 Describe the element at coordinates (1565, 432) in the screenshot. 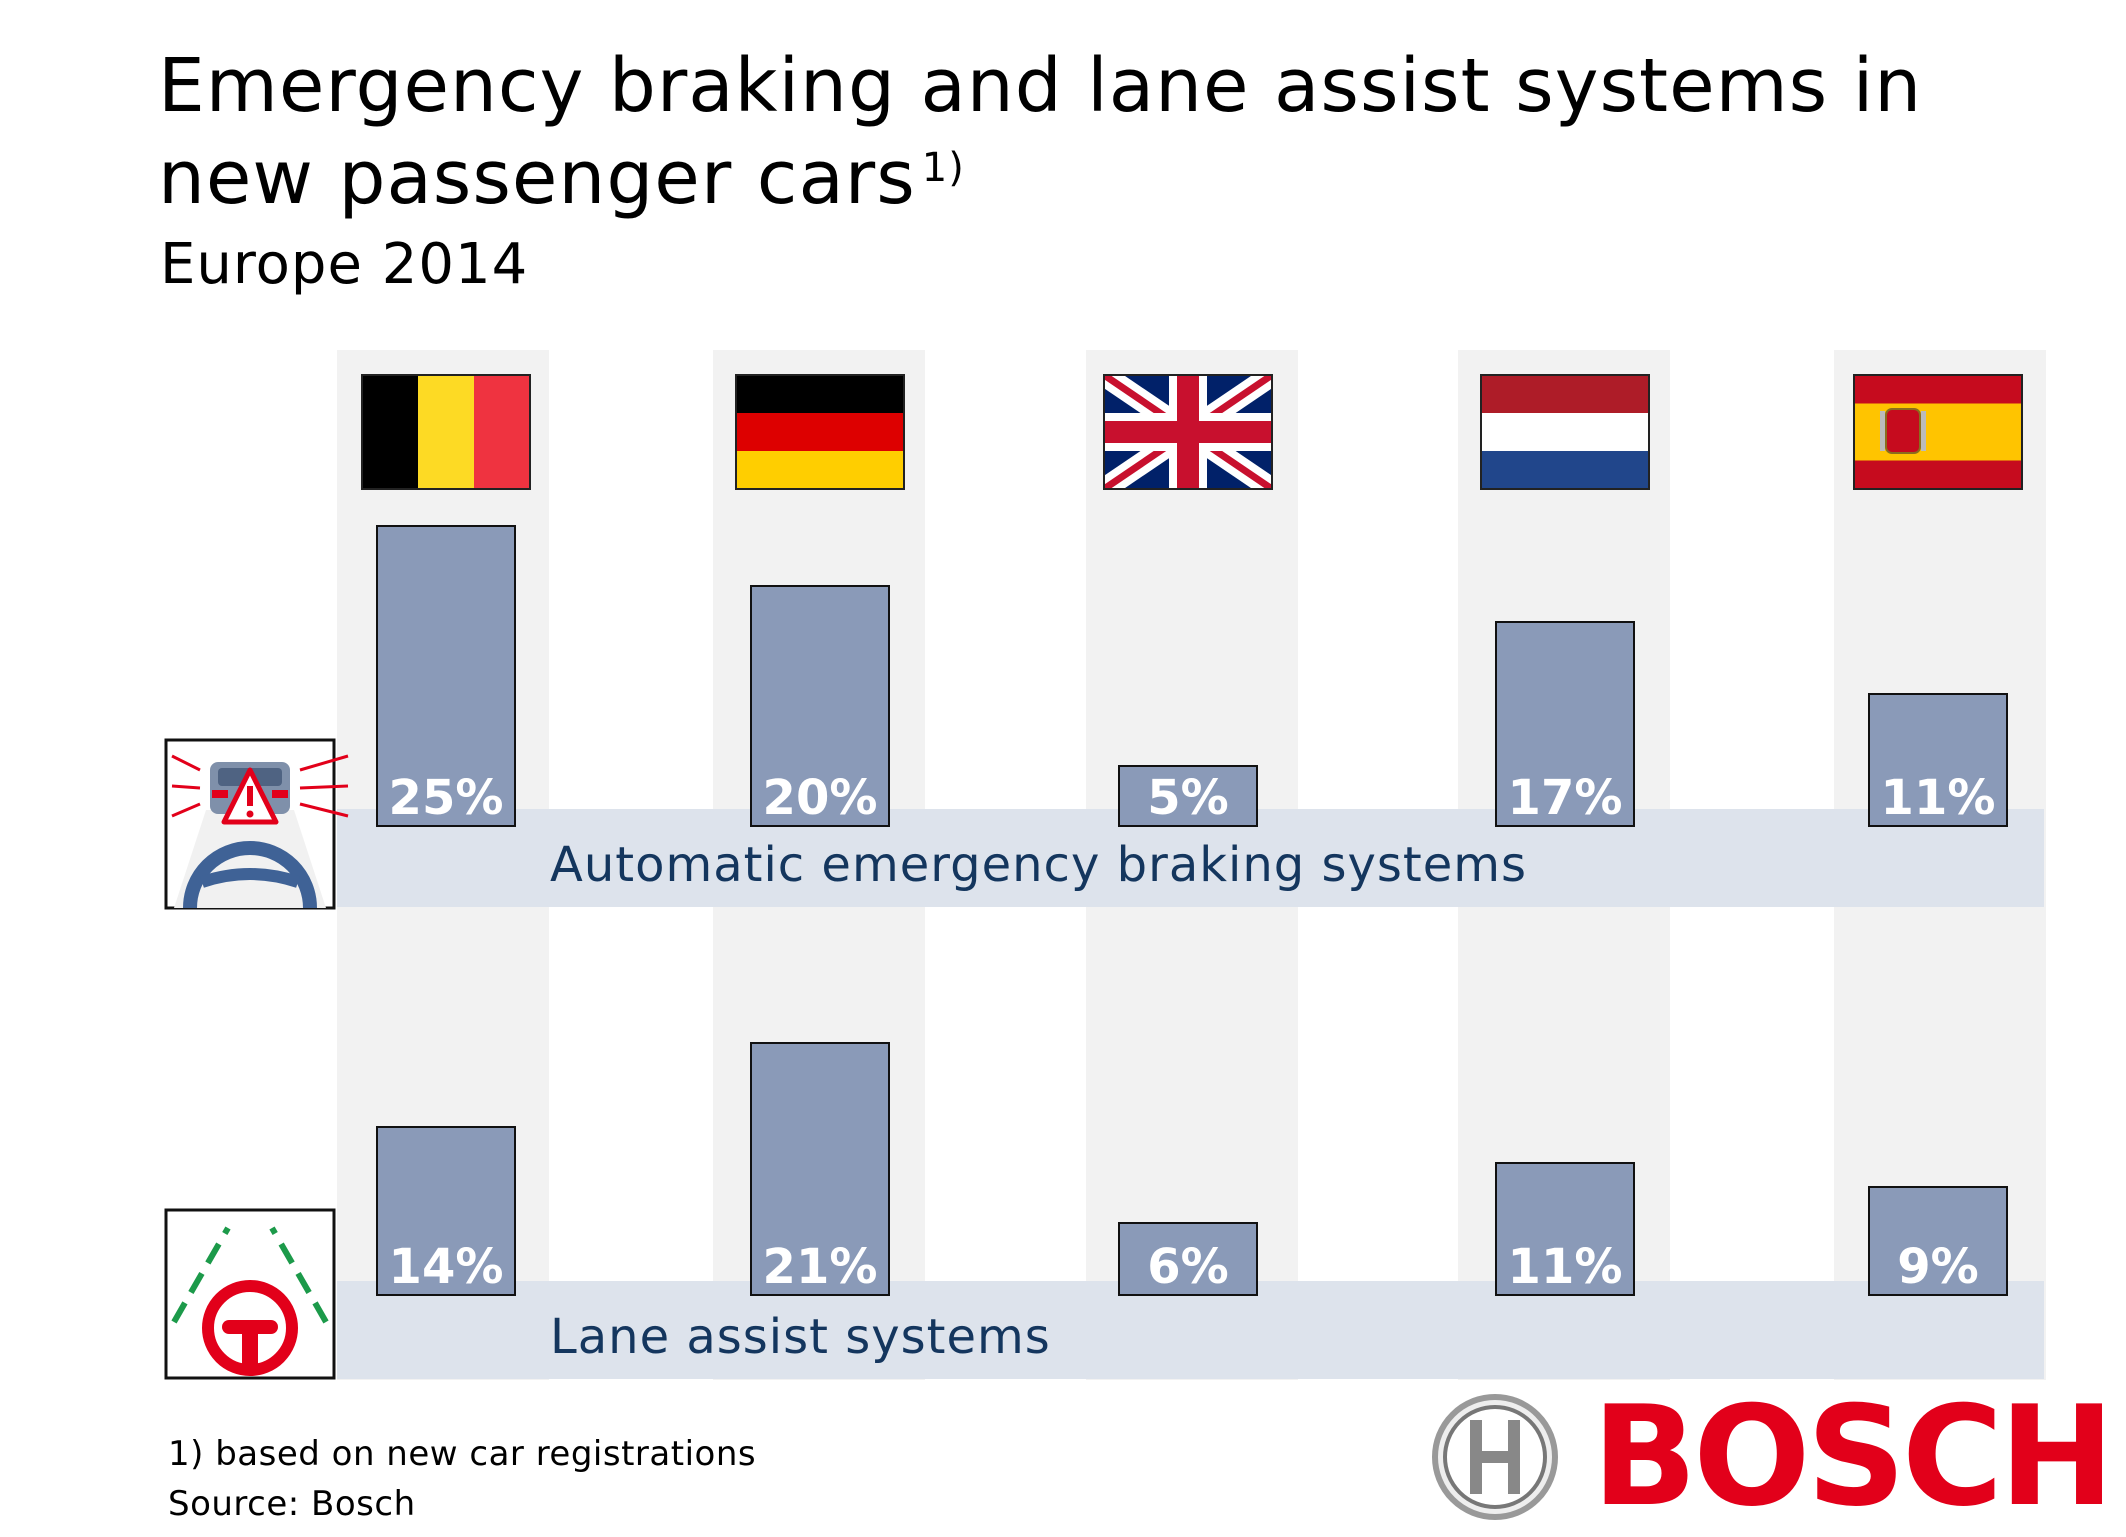

I see `netherlands-flag` at that location.